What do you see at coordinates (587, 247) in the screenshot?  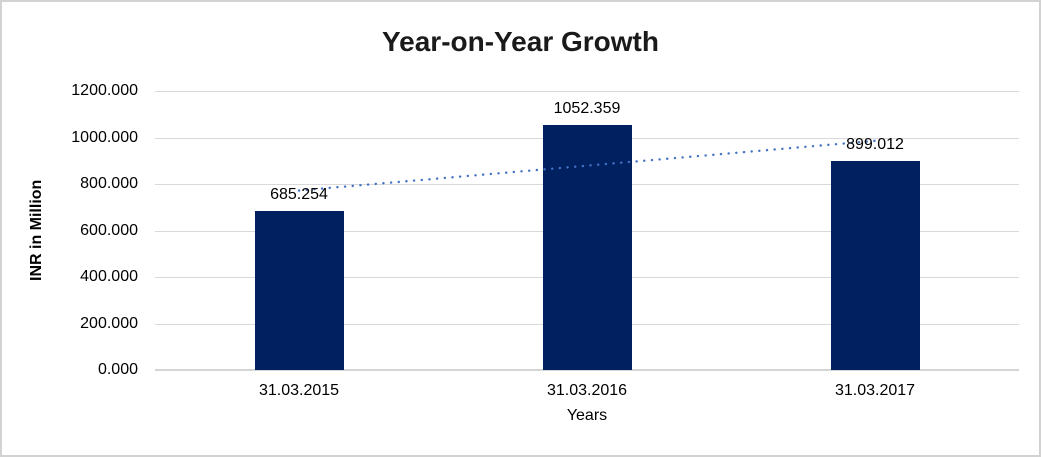 I see `bar-31.03.2016` at bounding box center [587, 247].